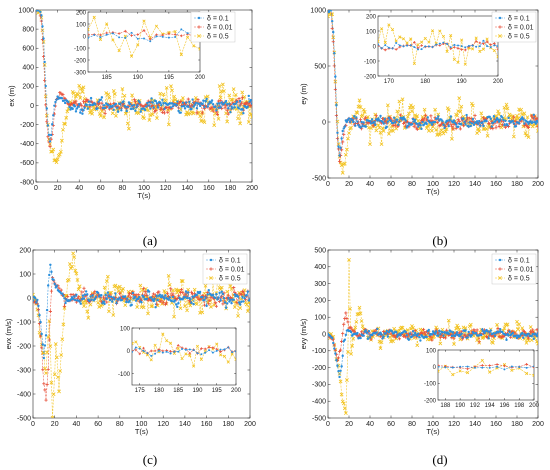 The width and height of the screenshot is (550, 470). What do you see at coordinates (519, 406) in the screenshot?
I see `inset-d-xtick-label: 198` at bounding box center [519, 406].